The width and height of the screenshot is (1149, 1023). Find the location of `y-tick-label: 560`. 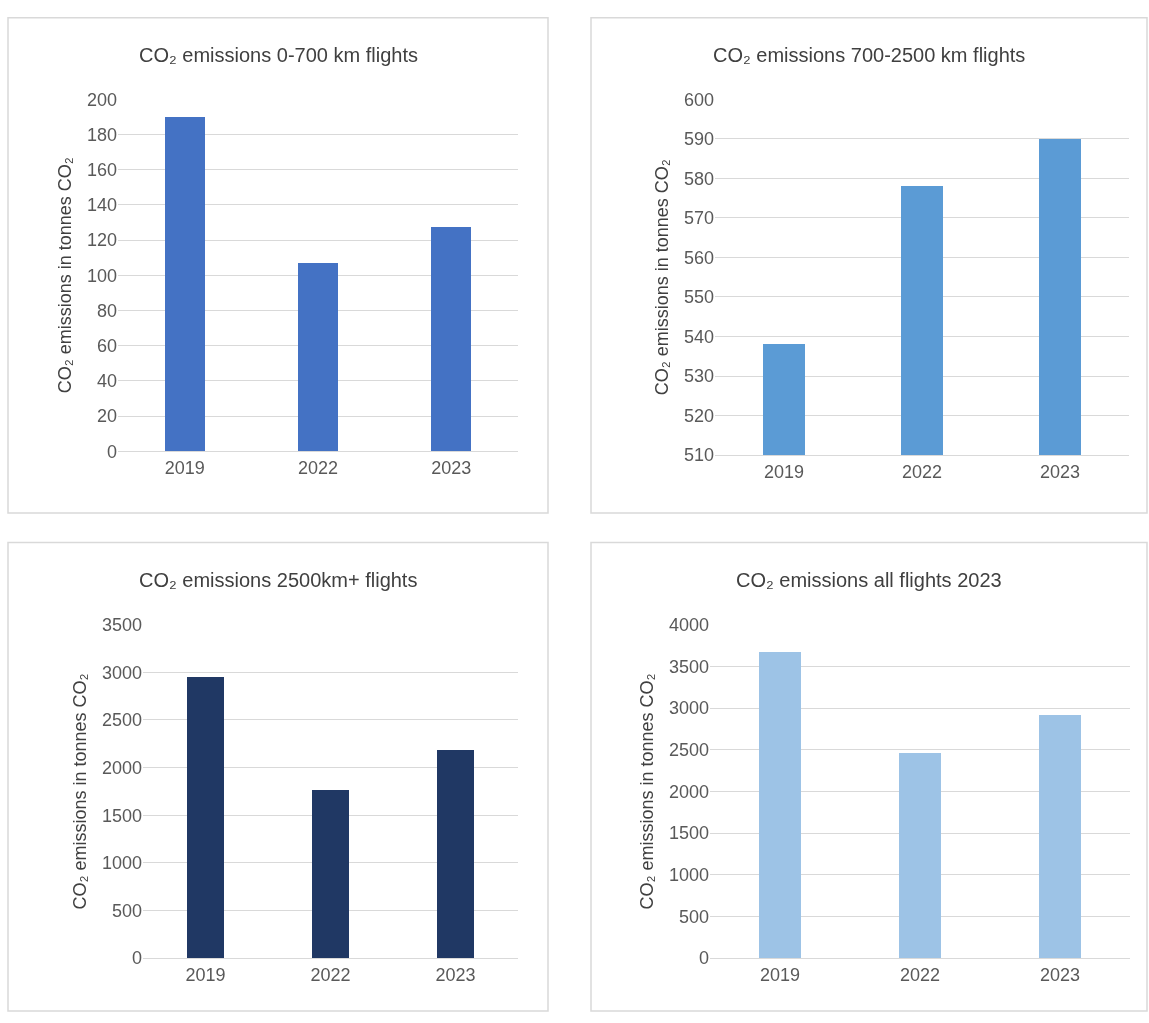

y-tick-label: 560 is located at coordinates (698, 257).